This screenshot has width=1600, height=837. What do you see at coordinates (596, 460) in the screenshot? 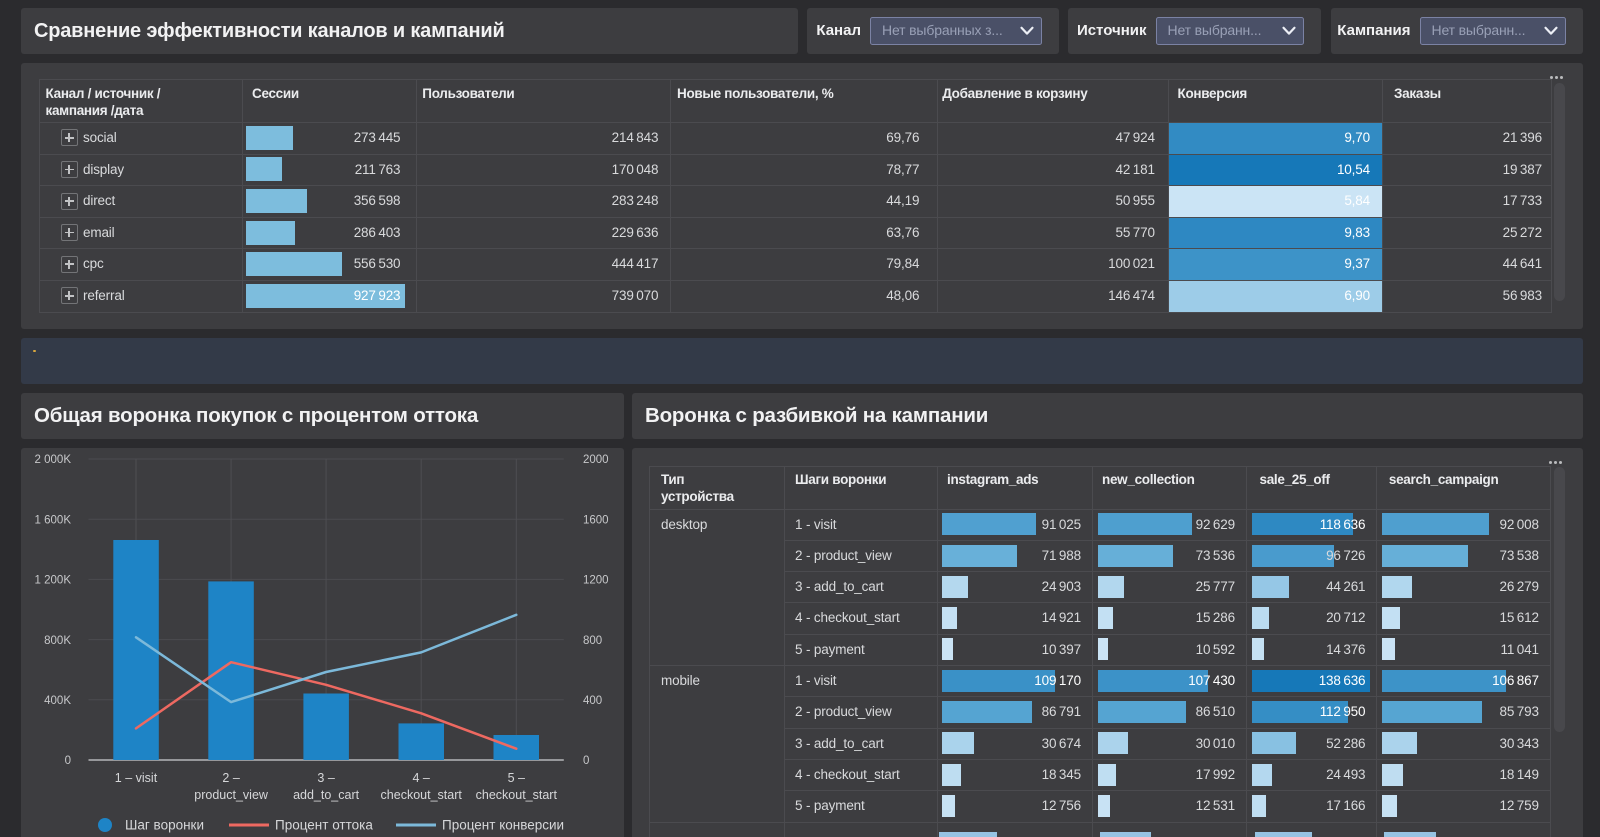
I see `svg-text: 2000` at bounding box center [596, 460].